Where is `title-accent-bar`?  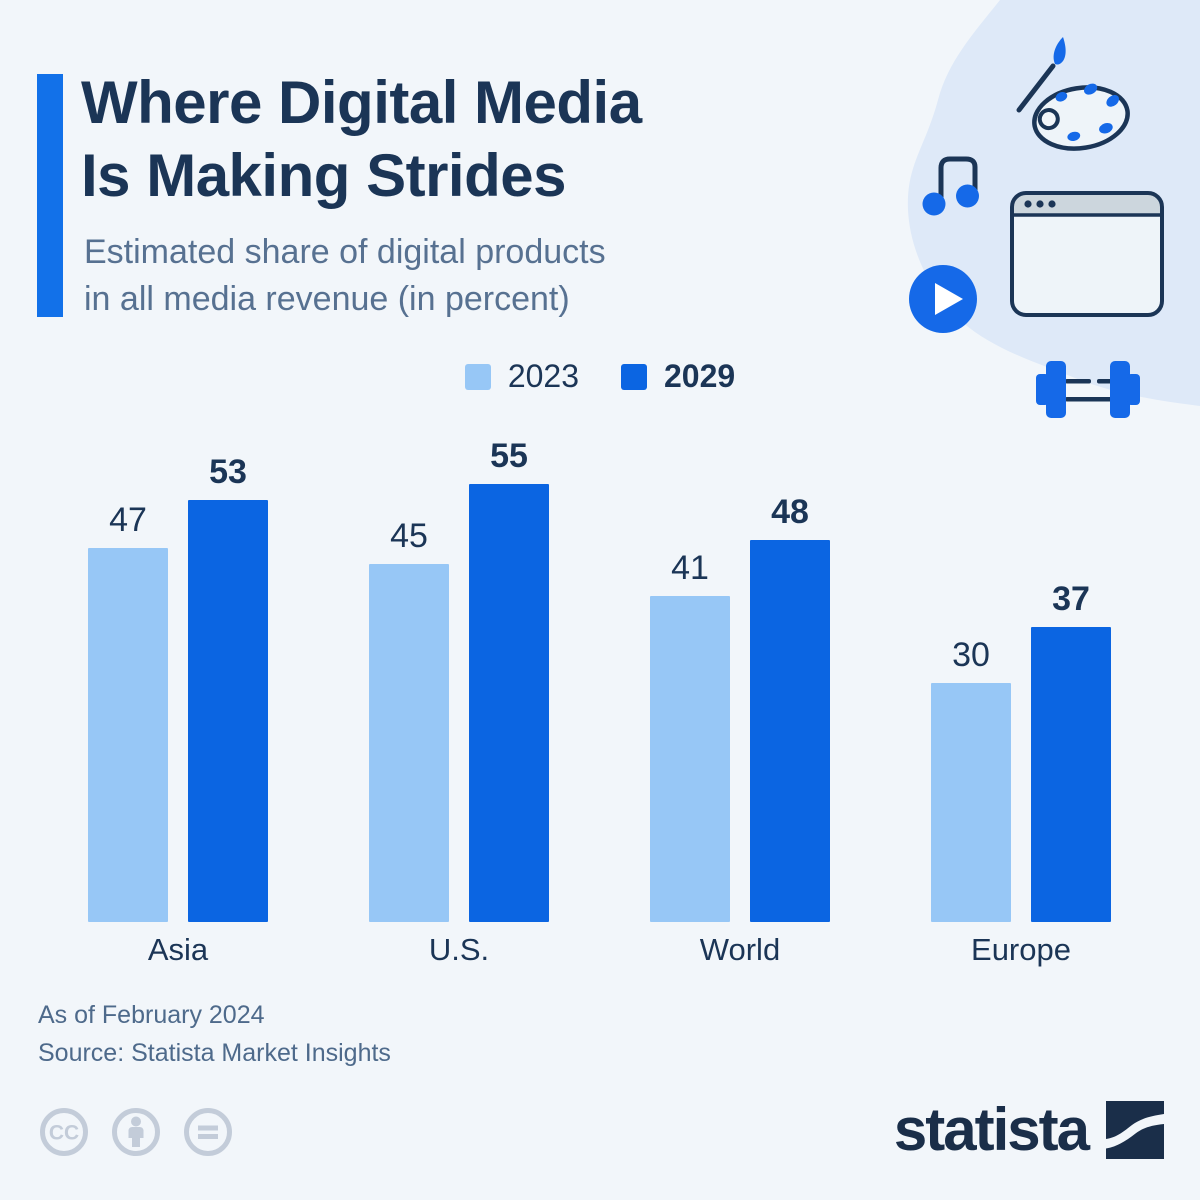 title-accent-bar is located at coordinates (50, 195).